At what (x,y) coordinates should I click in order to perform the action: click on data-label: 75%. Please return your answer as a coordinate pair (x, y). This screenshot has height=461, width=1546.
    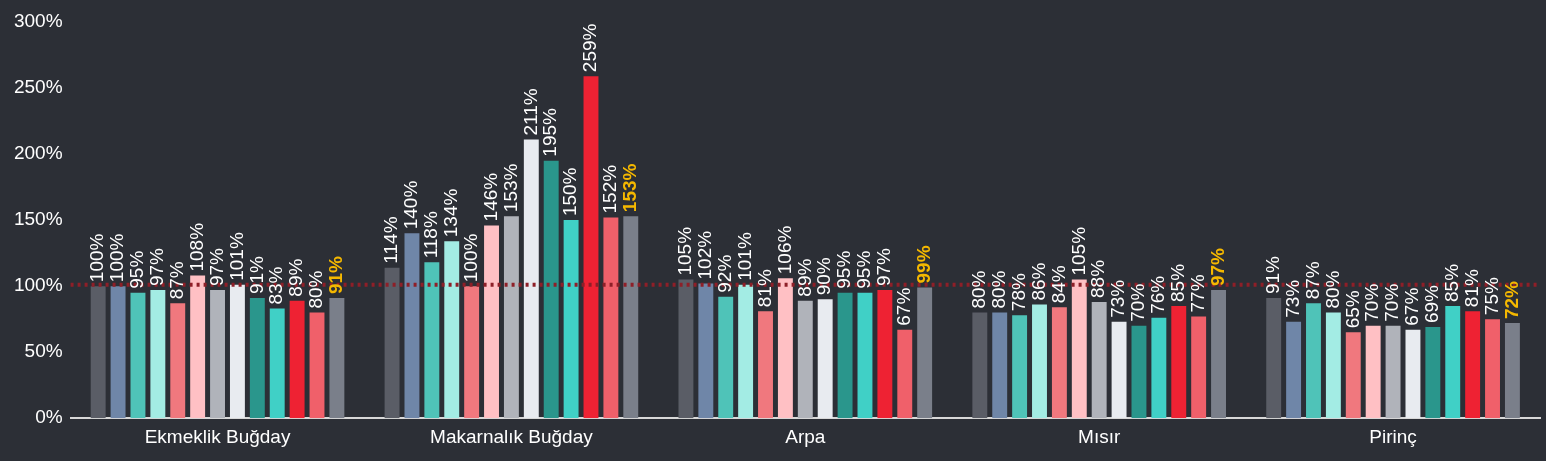
    Looking at the image, I should click on (1491, 296).